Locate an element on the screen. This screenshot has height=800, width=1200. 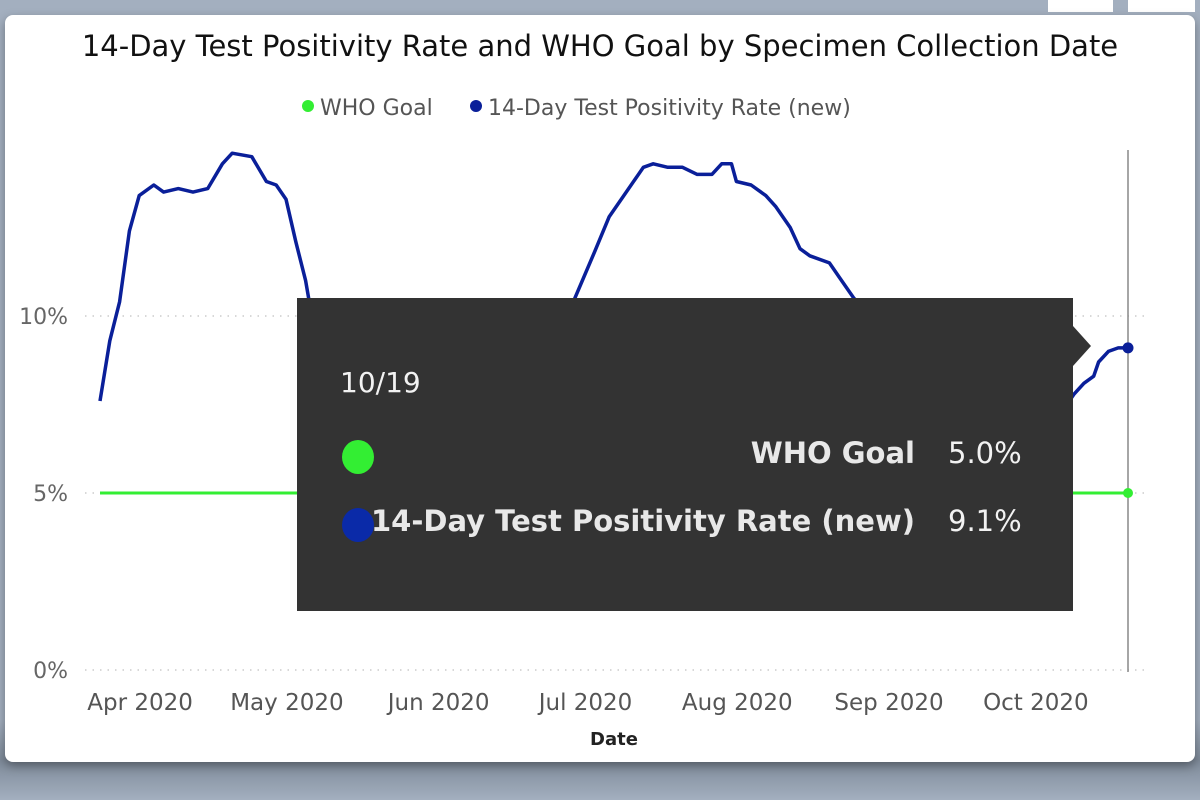
legend-rate-marker is located at coordinates (476, 106).